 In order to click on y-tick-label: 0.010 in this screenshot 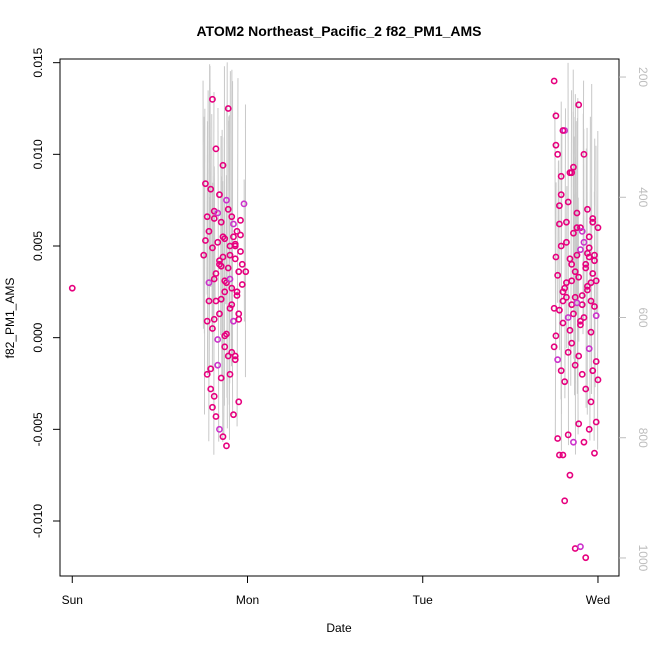, I will do `click(38, 154)`.